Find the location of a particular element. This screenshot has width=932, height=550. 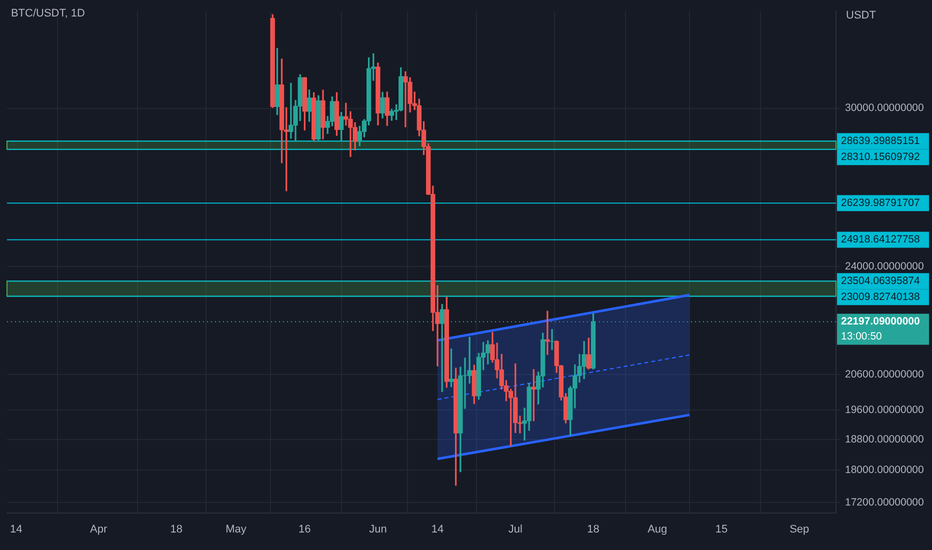

x-tick-label: Aug is located at coordinates (658, 529).